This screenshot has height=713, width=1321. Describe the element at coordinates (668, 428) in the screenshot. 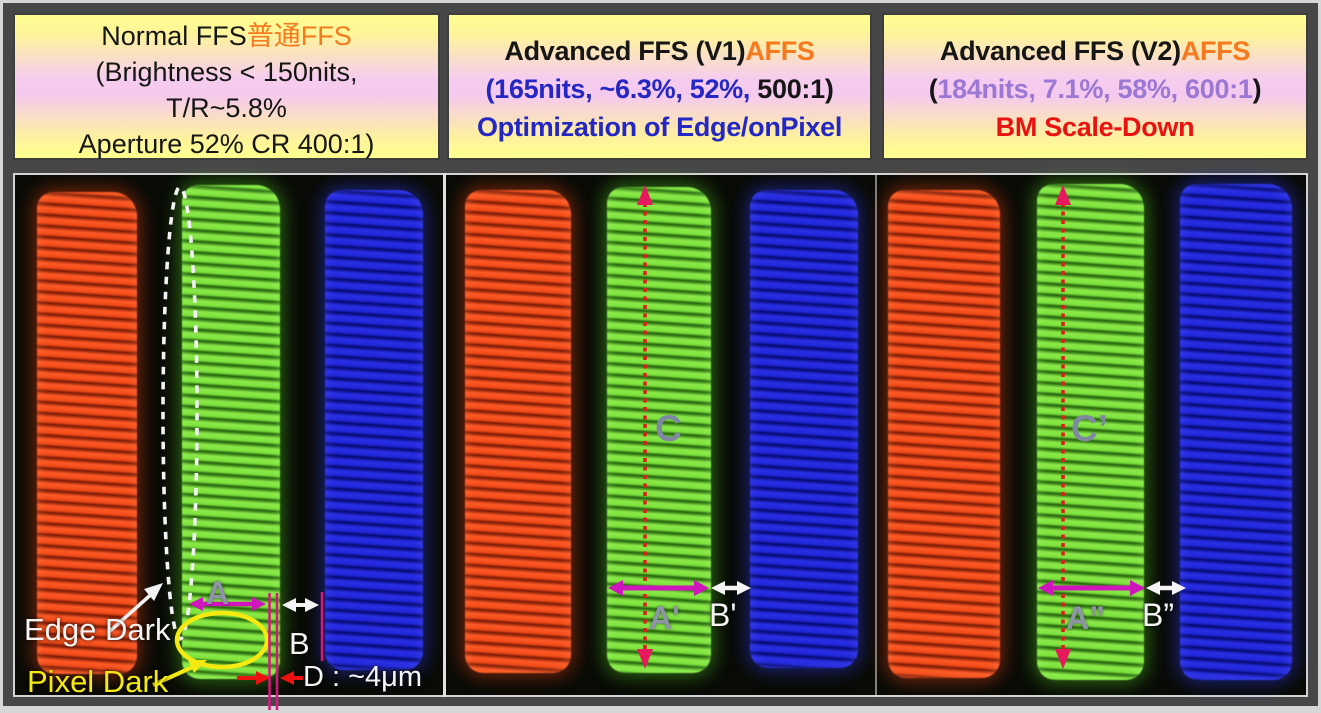

I see `height-c-label: C` at that location.